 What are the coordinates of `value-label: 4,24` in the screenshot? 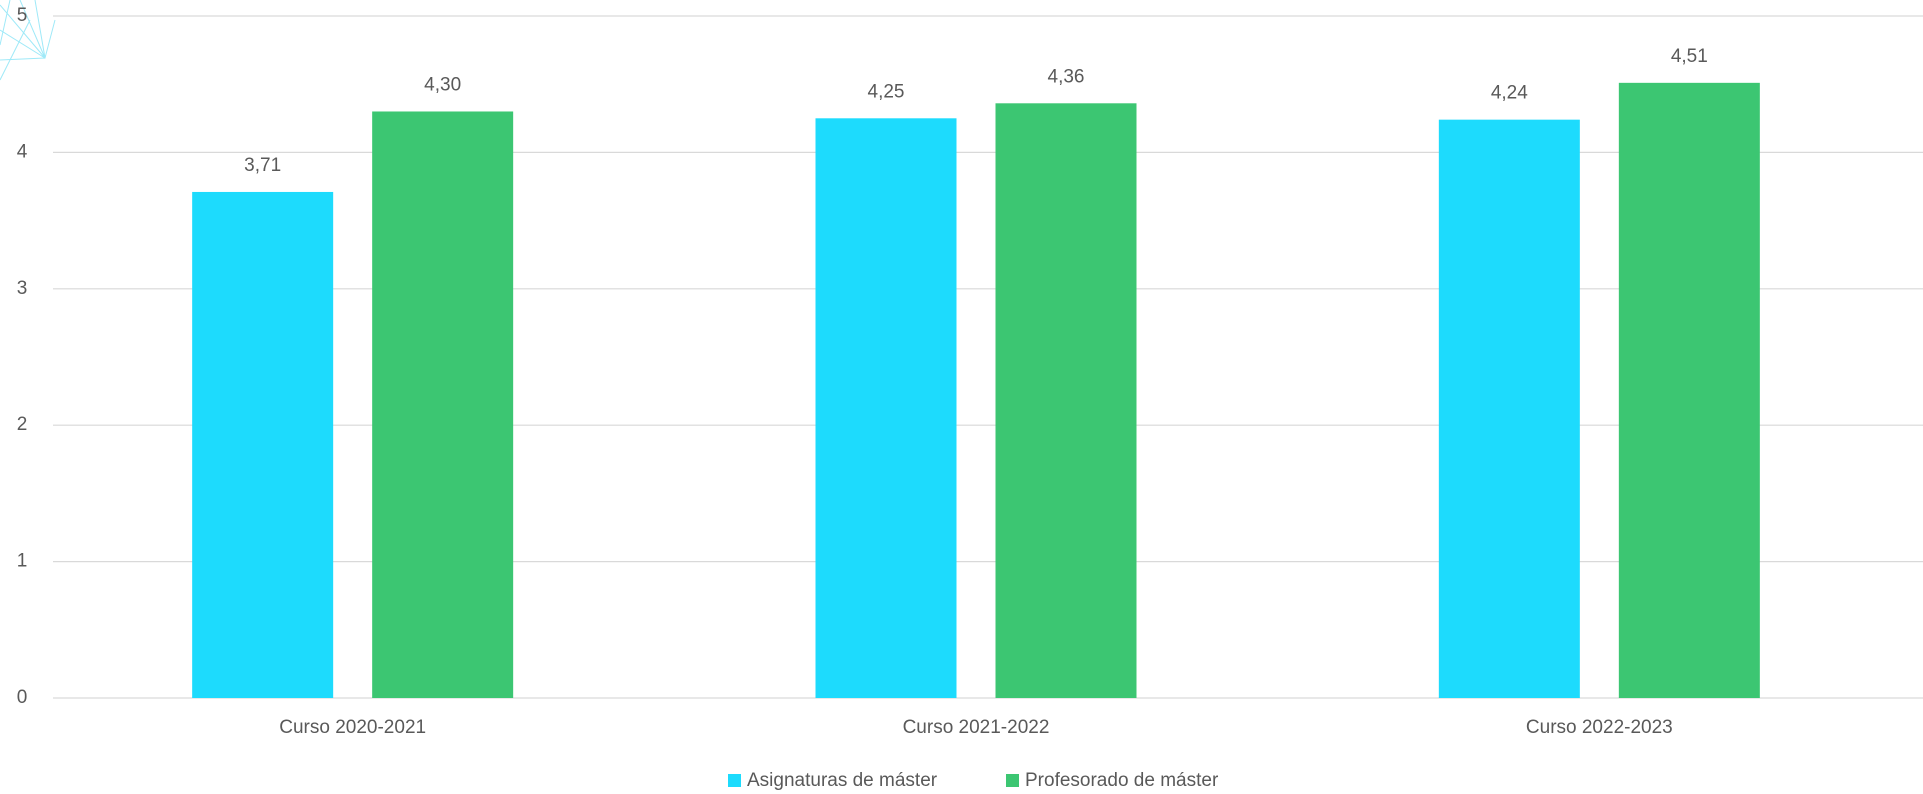 It's located at (1509, 93).